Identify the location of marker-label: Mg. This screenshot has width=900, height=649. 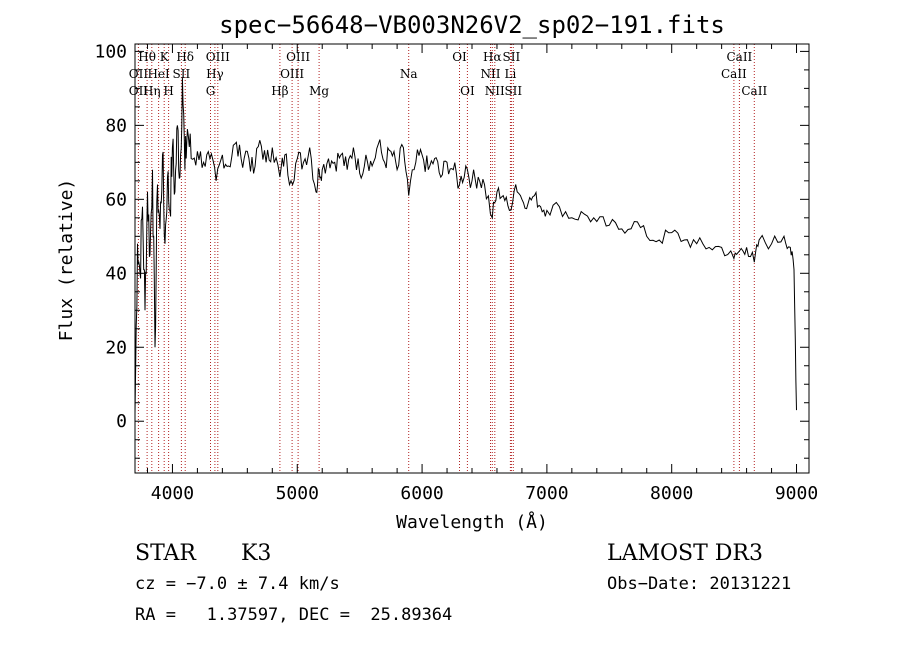
(319, 91).